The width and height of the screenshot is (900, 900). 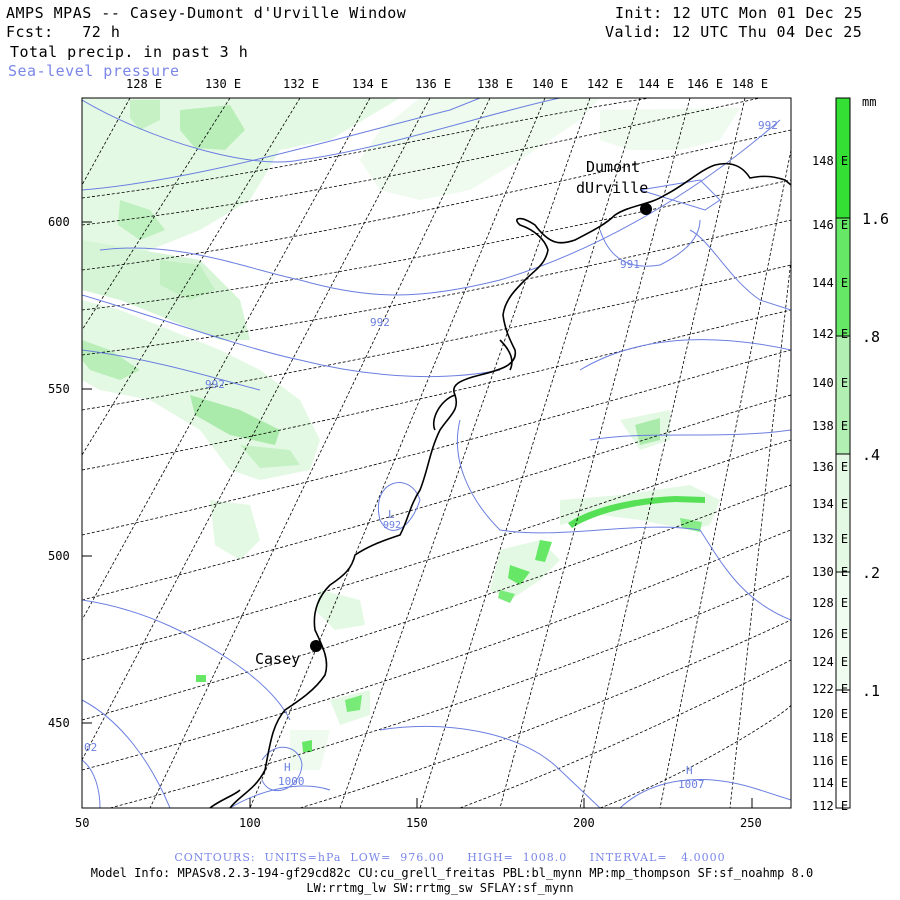 I want to click on longitude-label: 120 E, so click(x=830, y=714).